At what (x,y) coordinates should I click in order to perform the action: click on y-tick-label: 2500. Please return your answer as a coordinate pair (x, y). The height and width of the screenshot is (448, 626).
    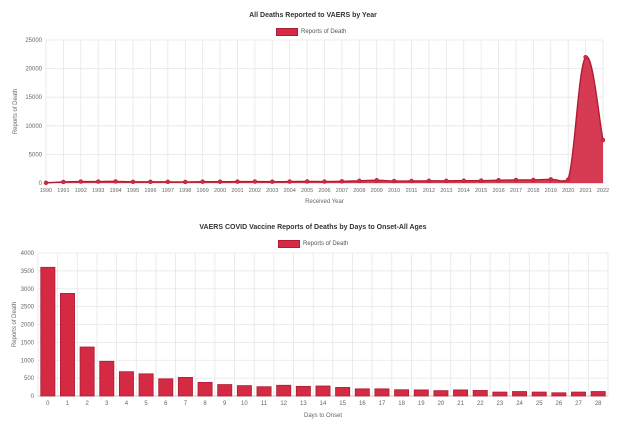
    Looking at the image, I should click on (28, 308).